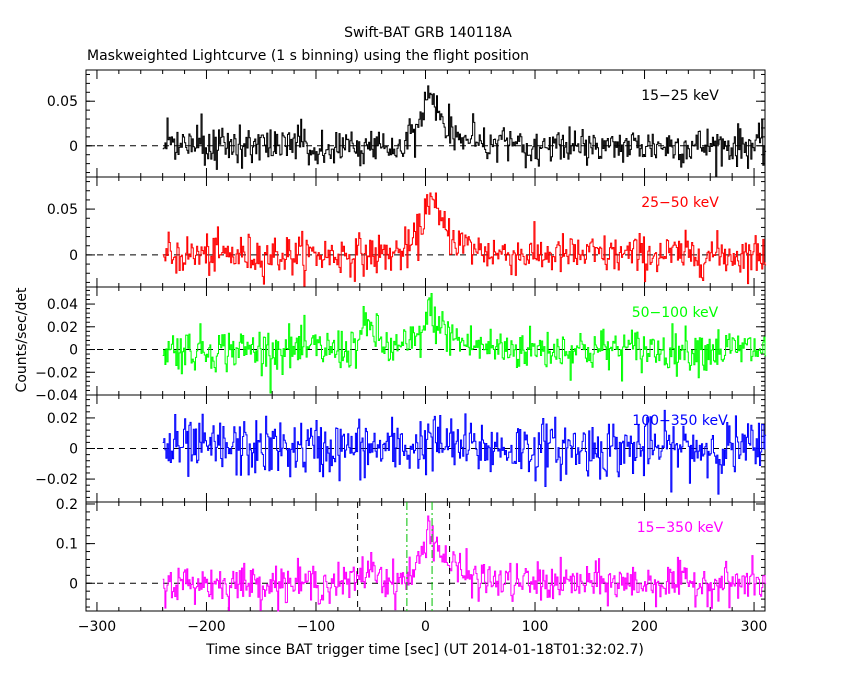 The image size is (850, 680). Describe the element at coordinates (316, 627) in the screenshot. I see `x-tick-label: −100` at that location.